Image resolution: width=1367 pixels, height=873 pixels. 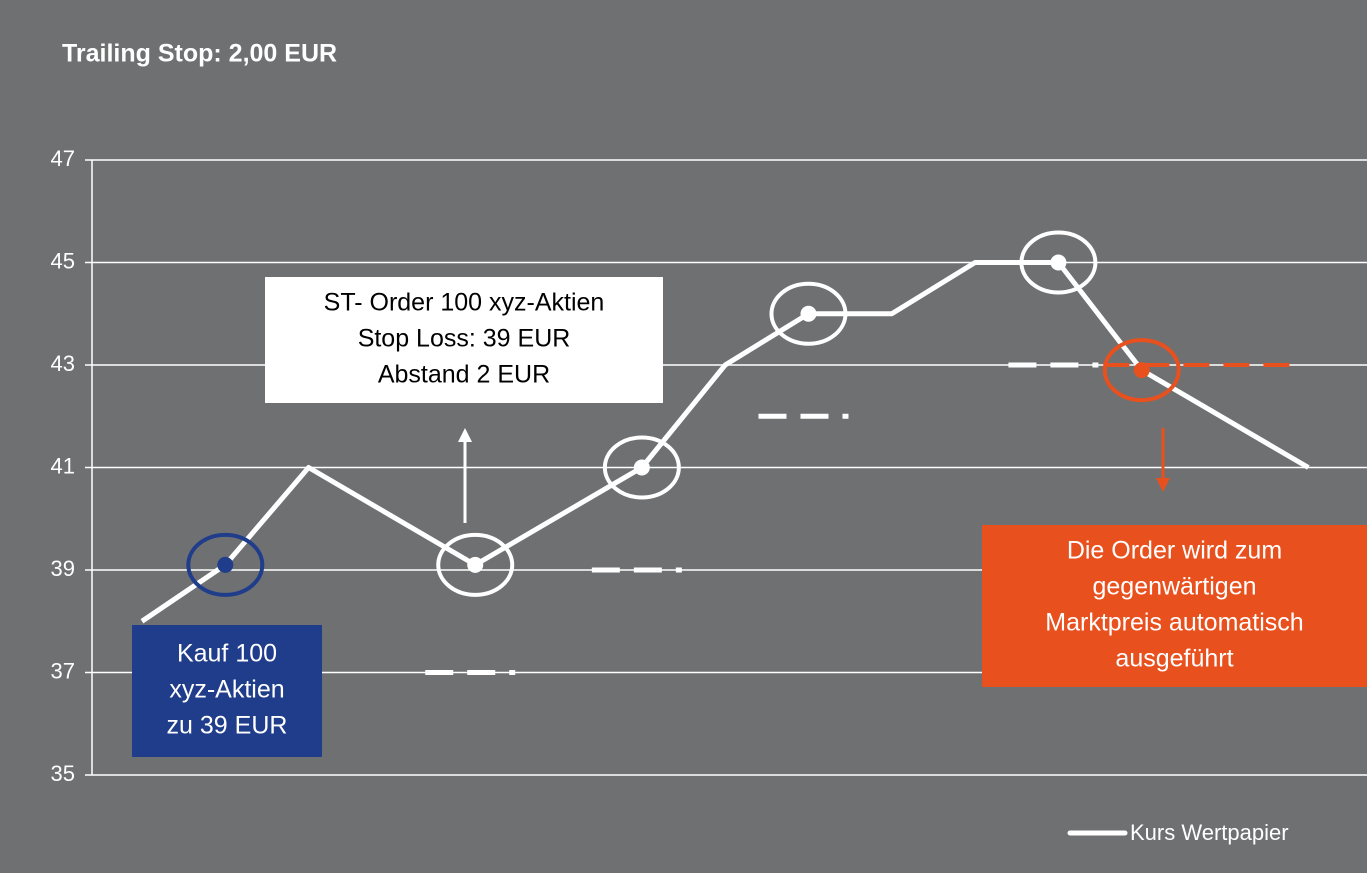 What do you see at coordinates (63, 670) in the screenshot?
I see `y-tick-label: 37` at bounding box center [63, 670].